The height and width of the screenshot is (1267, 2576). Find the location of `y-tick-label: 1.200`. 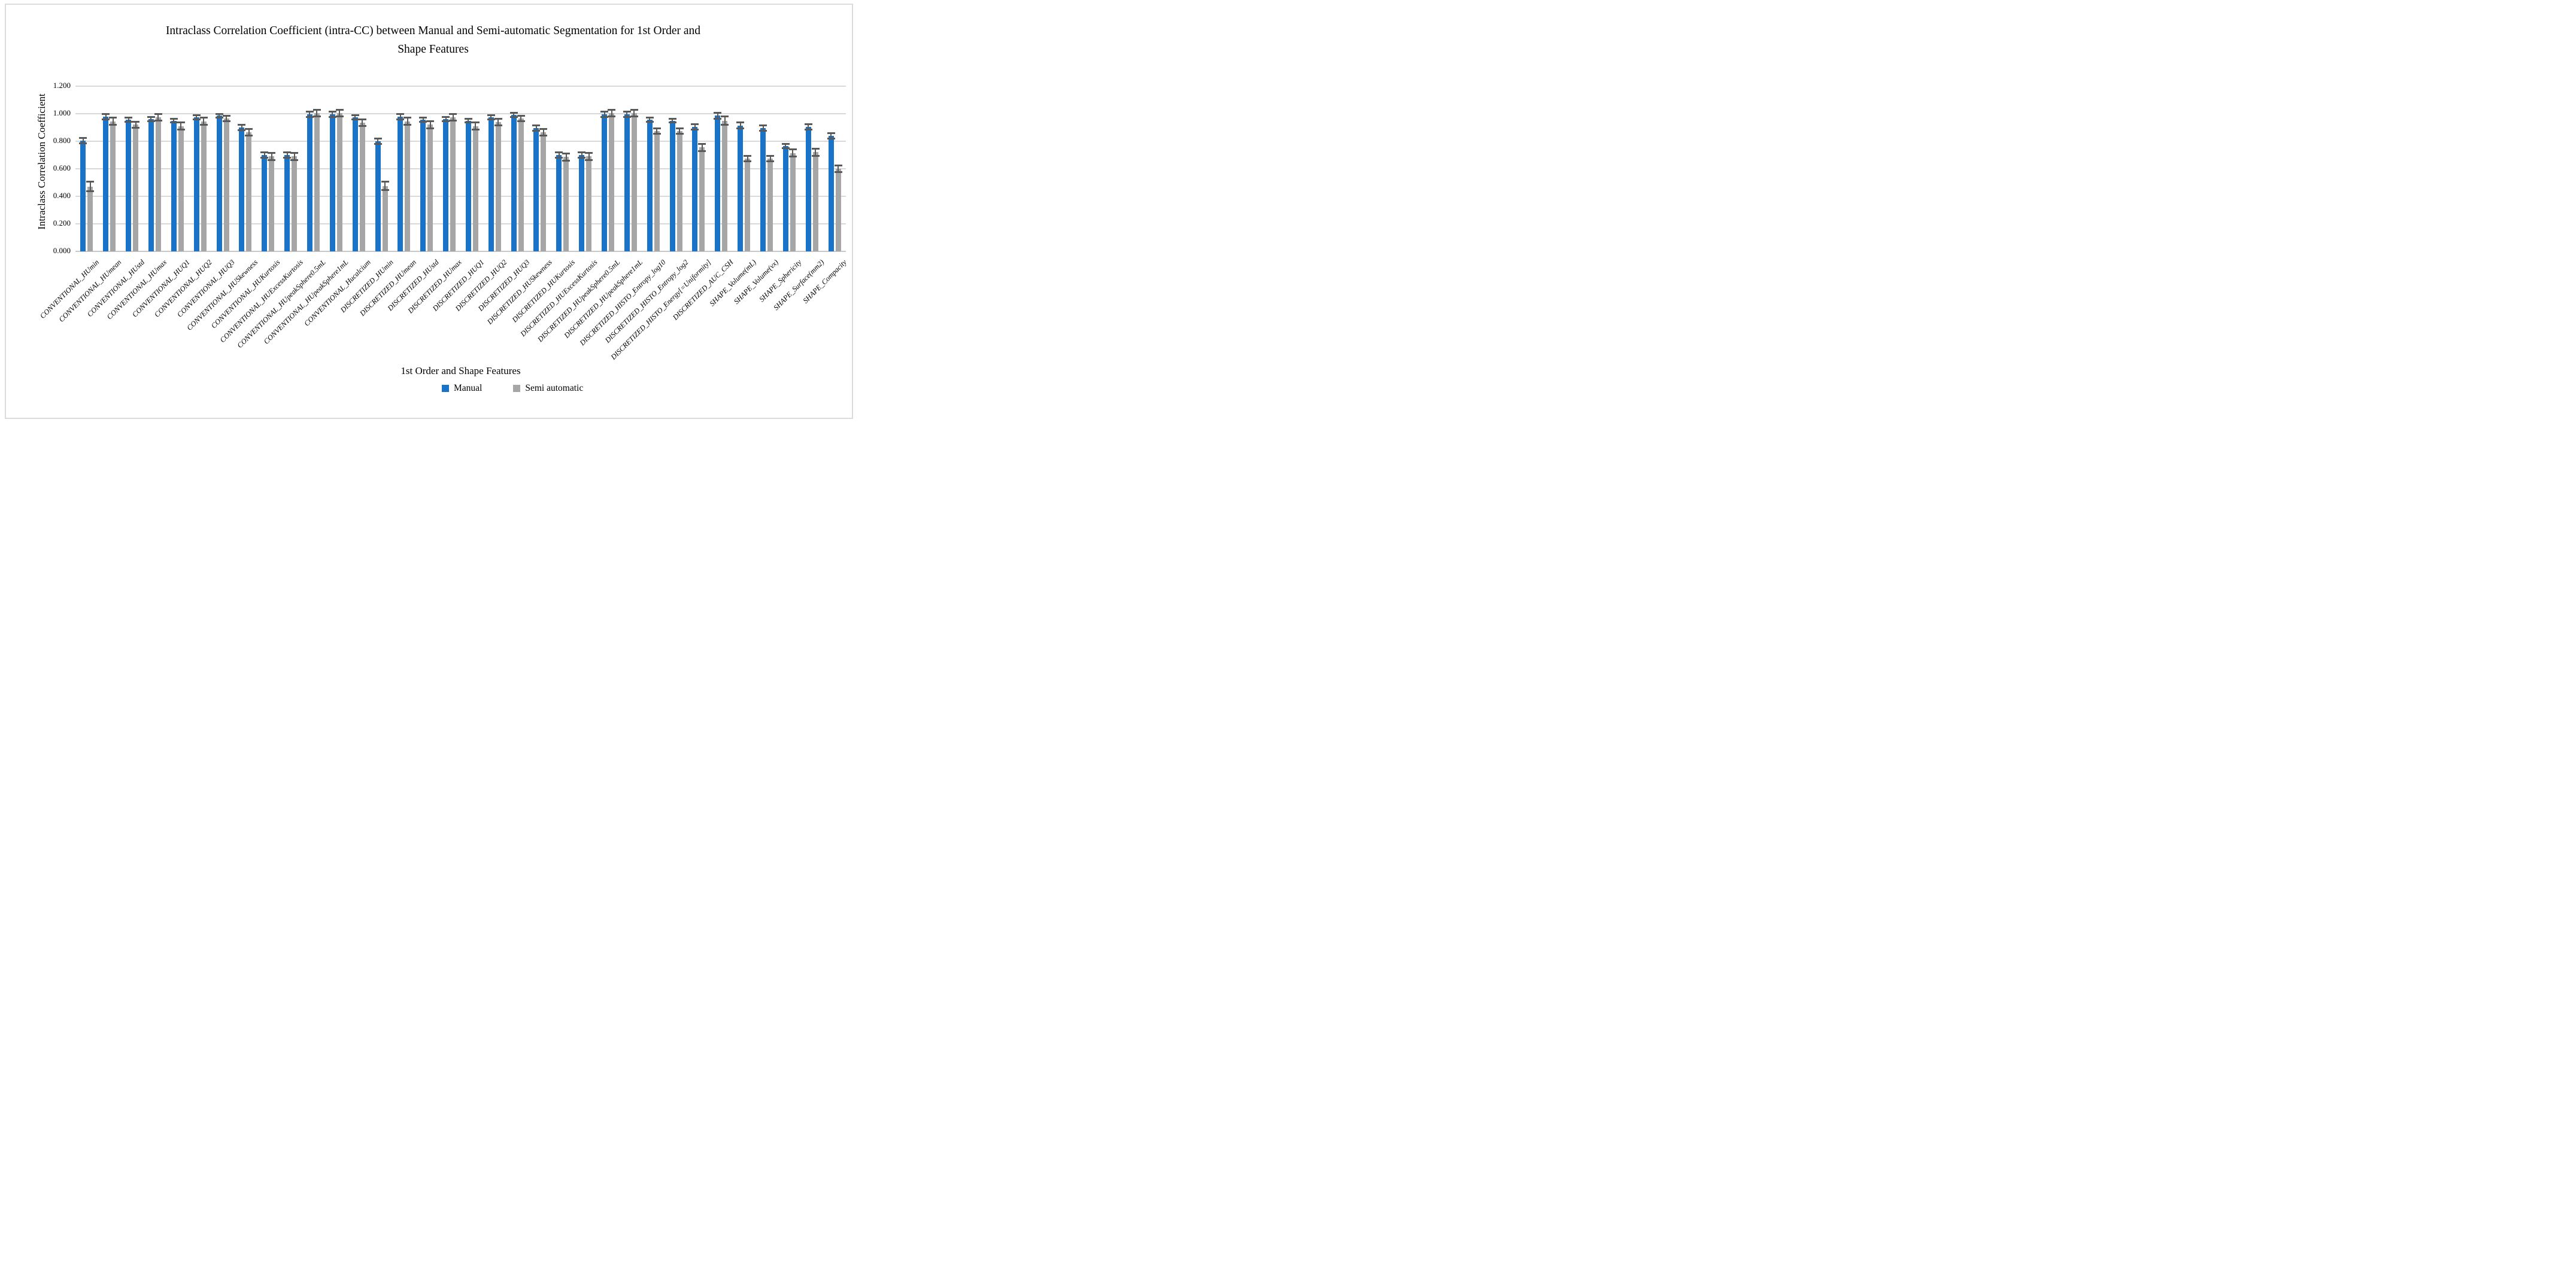

y-tick-label: 1.200 is located at coordinates (62, 85).